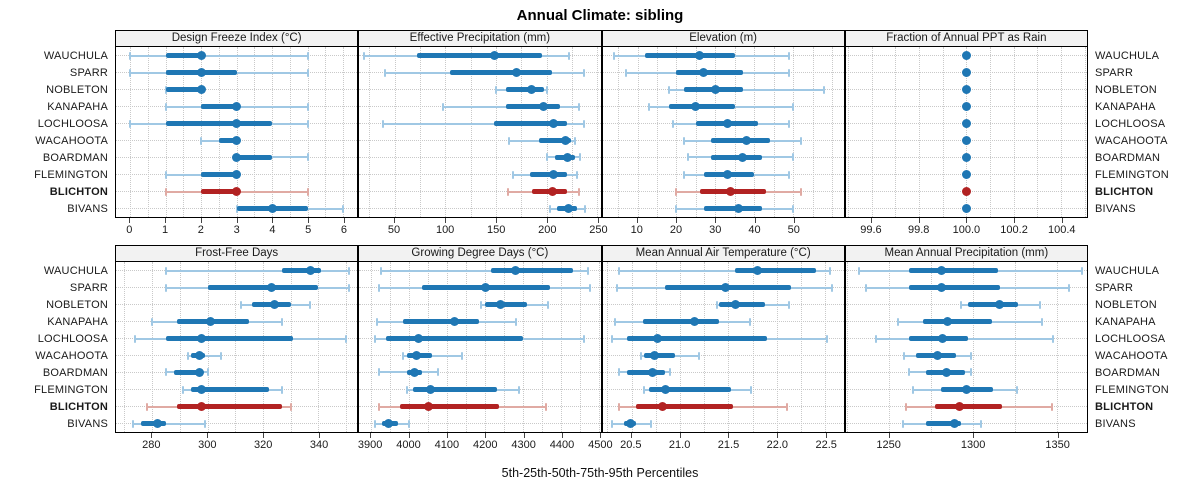 The width and height of the screenshot is (1200, 500). I want to click on axis-tick-label: 150, so click(496, 230).